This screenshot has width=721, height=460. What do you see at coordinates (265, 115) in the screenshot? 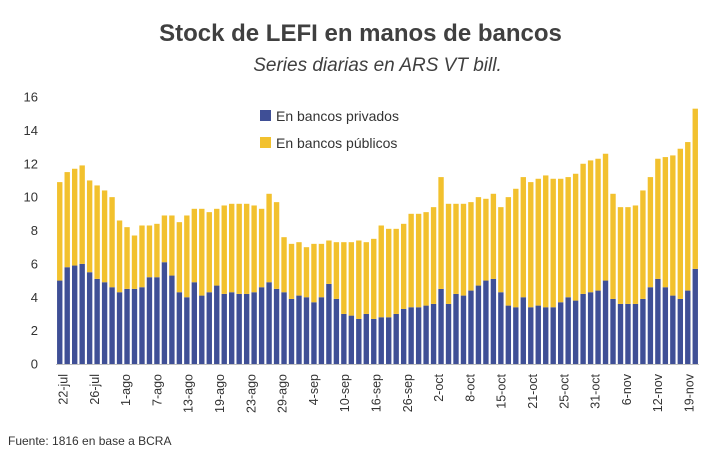
I see `legend-swatch` at bounding box center [265, 115].